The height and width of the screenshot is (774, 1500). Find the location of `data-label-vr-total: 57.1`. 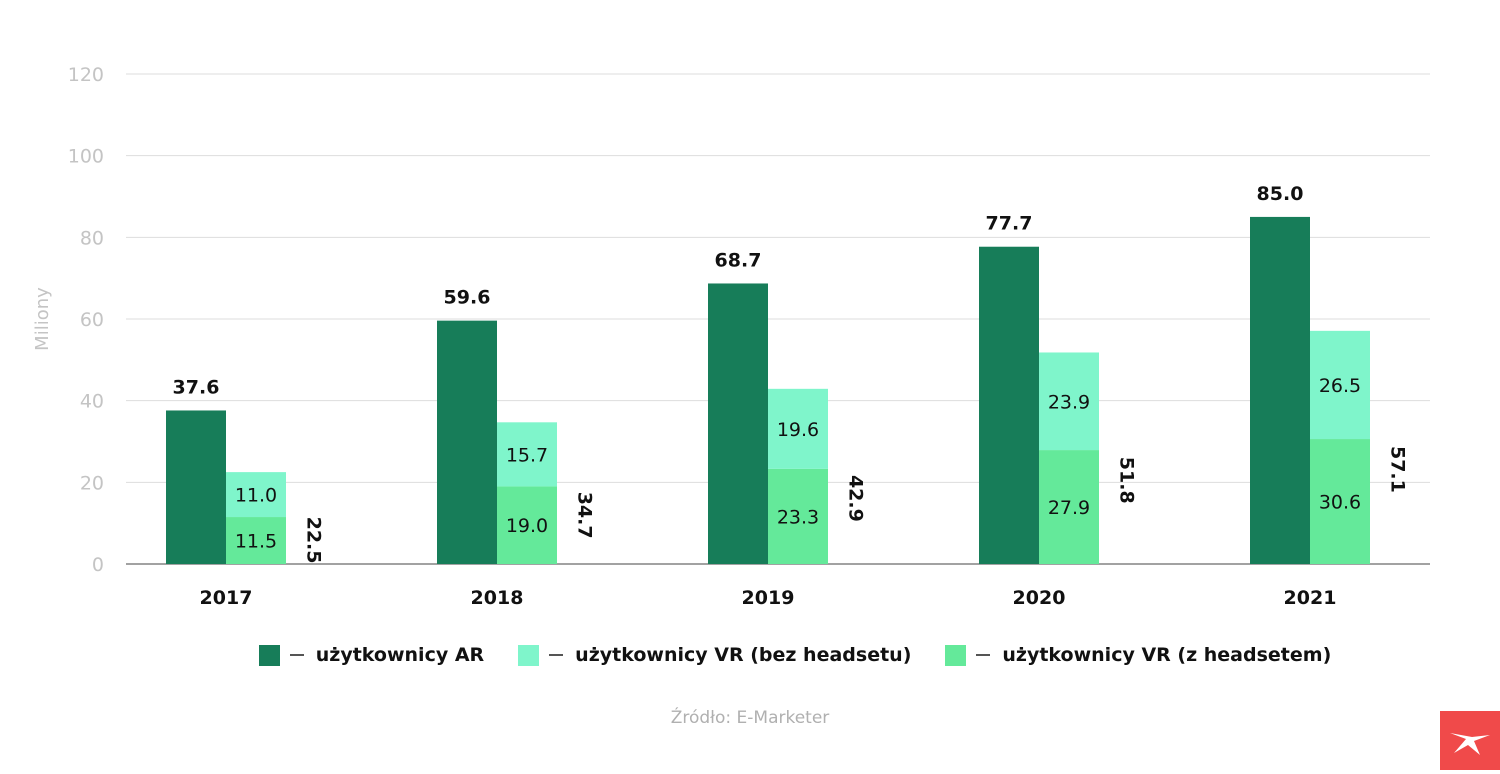

data-label-vr-total: 57.1 is located at coordinates (1398, 469).